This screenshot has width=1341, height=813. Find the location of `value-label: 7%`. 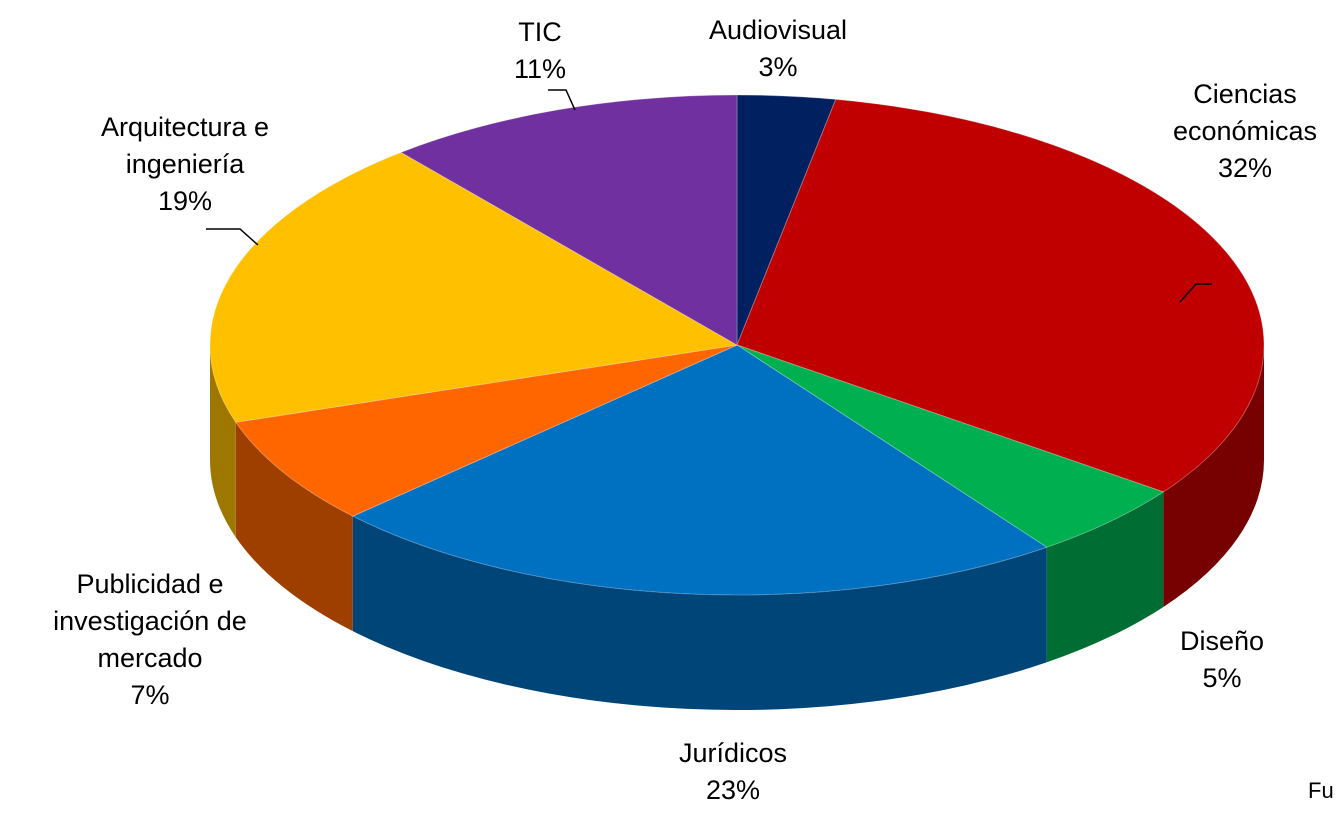

value-label: 7% is located at coordinates (150, 695).